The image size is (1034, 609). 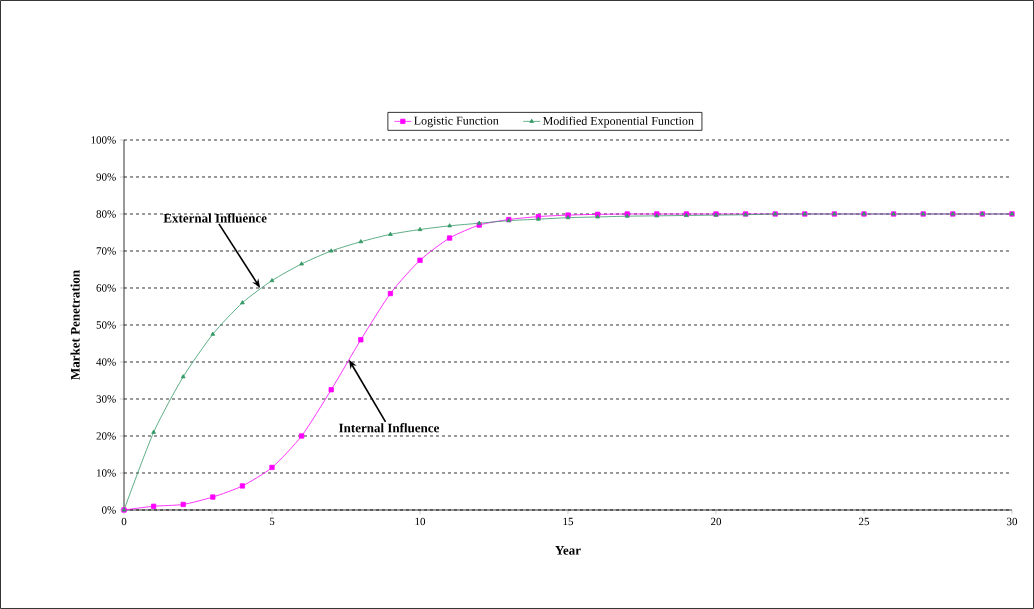 I want to click on y-tick-label: 0%, so click(x=108, y=510).